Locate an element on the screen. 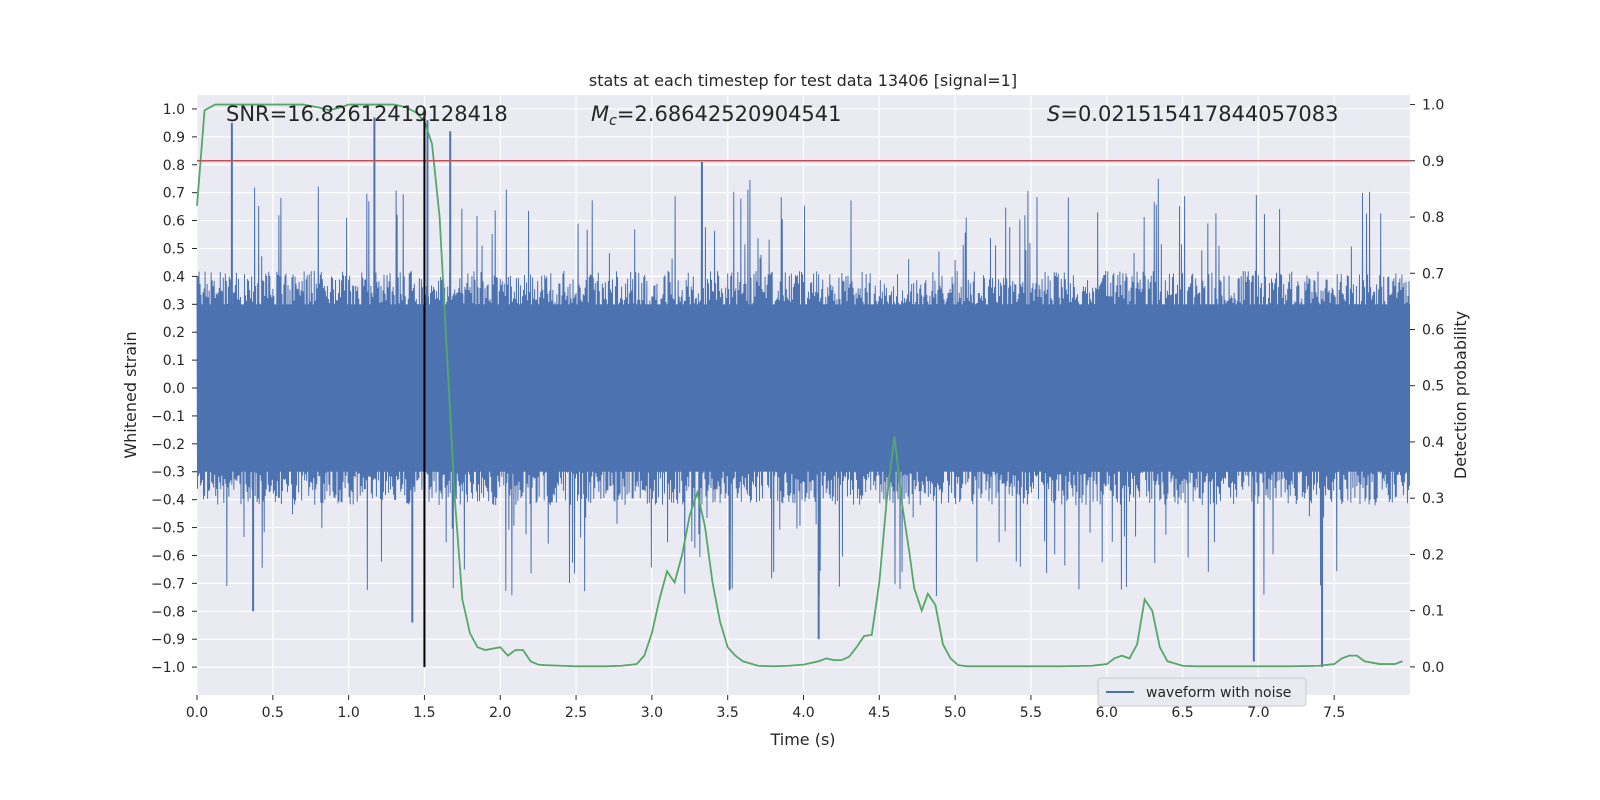 The image size is (1600, 800). y-right-tick-label: 0.7 is located at coordinates (1433, 274).